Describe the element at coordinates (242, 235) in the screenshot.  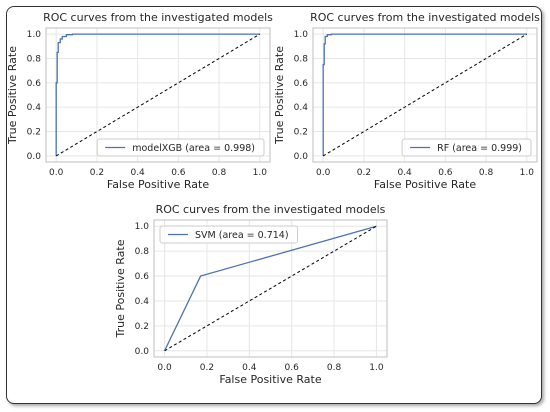
I see `legend-entry: SVM (area = 0.714)` at that location.